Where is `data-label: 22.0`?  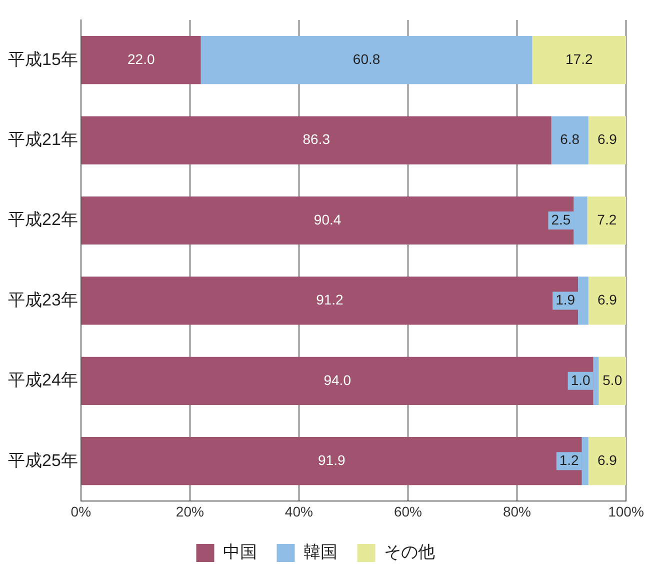 data-label: 22.0 is located at coordinates (141, 58).